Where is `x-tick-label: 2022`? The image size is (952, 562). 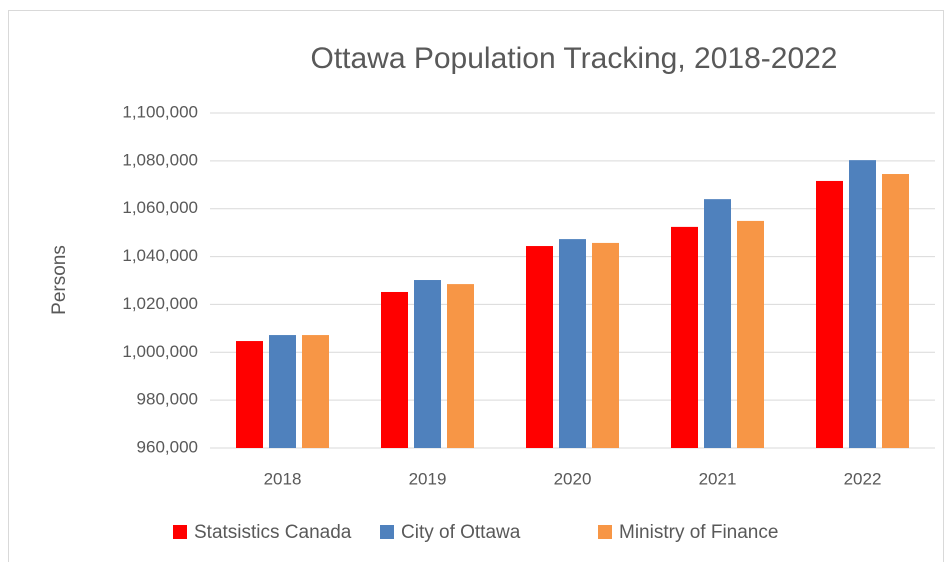
x-tick-label: 2022 is located at coordinates (863, 478).